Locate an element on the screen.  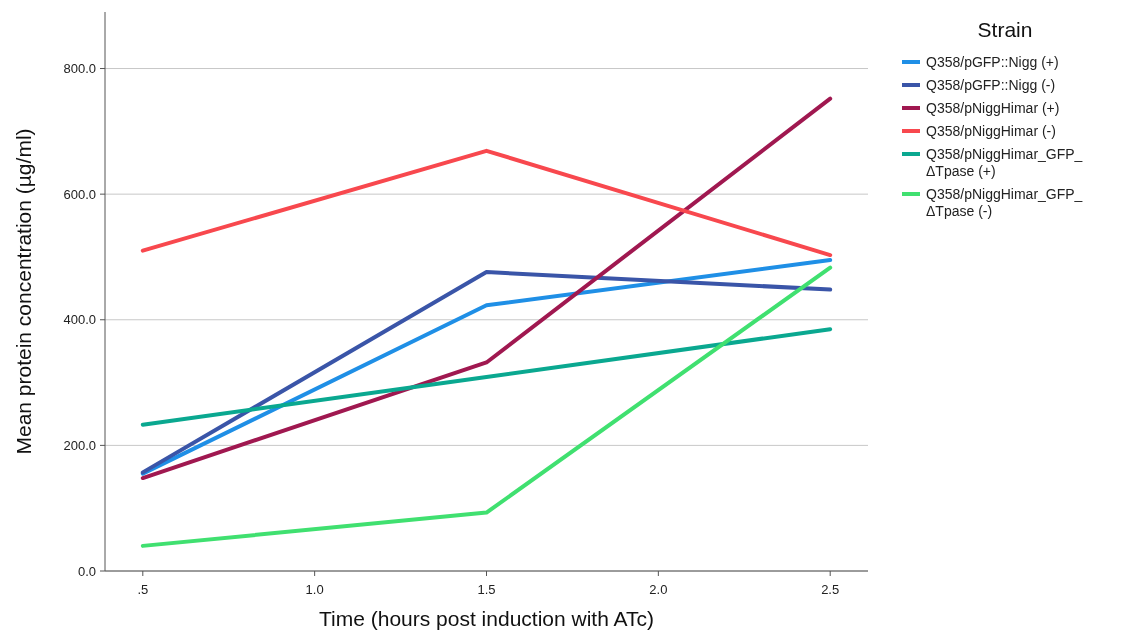
y-tick-label: 600.0 is located at coordinates (79, 194).